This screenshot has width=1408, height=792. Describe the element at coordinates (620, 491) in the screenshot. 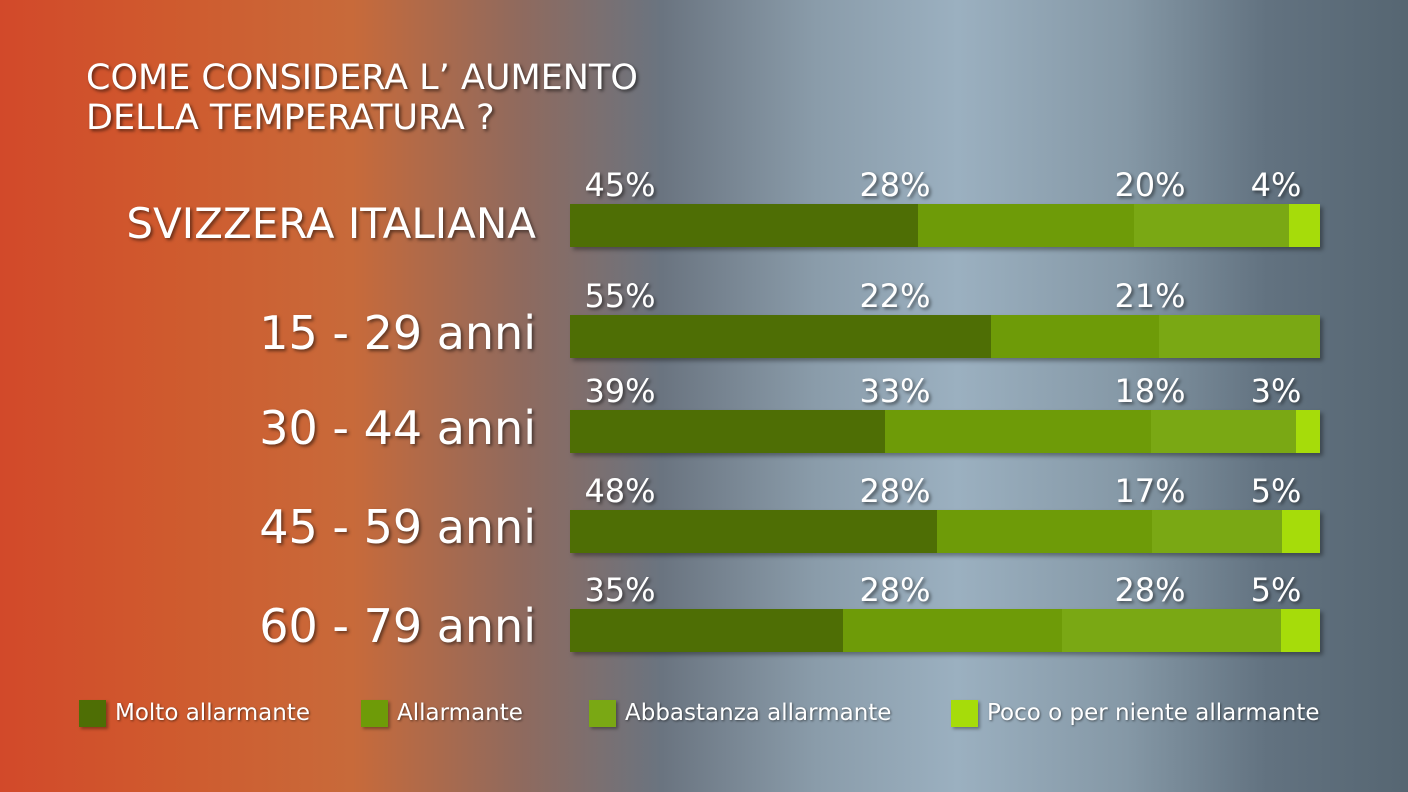

I see `data-label: 48%` at that location.